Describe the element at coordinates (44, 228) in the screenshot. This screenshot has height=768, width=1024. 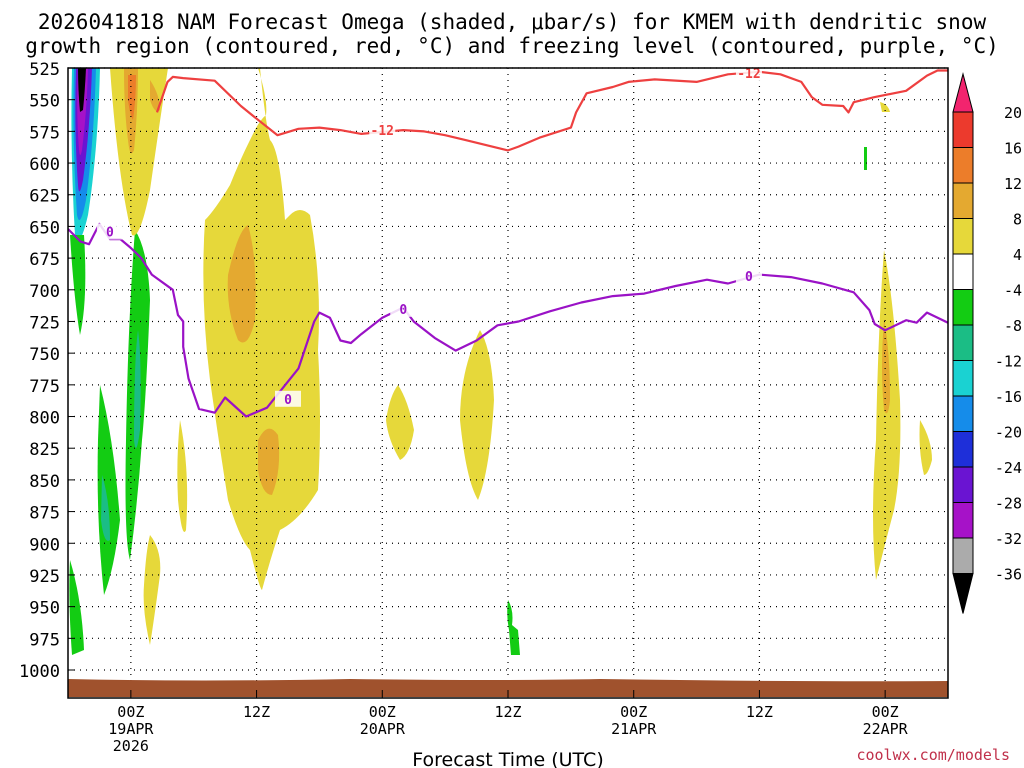
I see `y-tick-label: 650` at that location.